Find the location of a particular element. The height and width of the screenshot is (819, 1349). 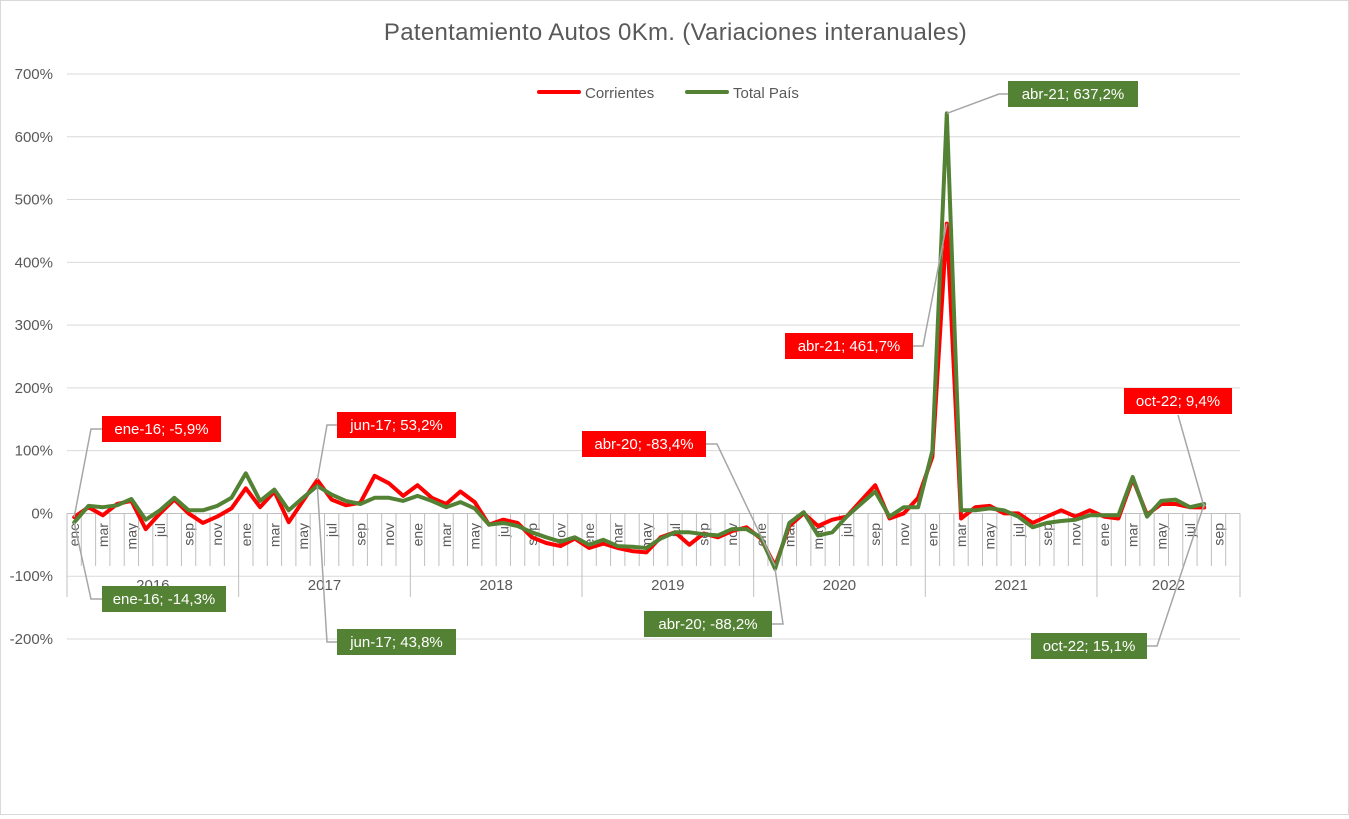

callout-label: abr-21; 637,2% is located at coordinates (1073, 94).